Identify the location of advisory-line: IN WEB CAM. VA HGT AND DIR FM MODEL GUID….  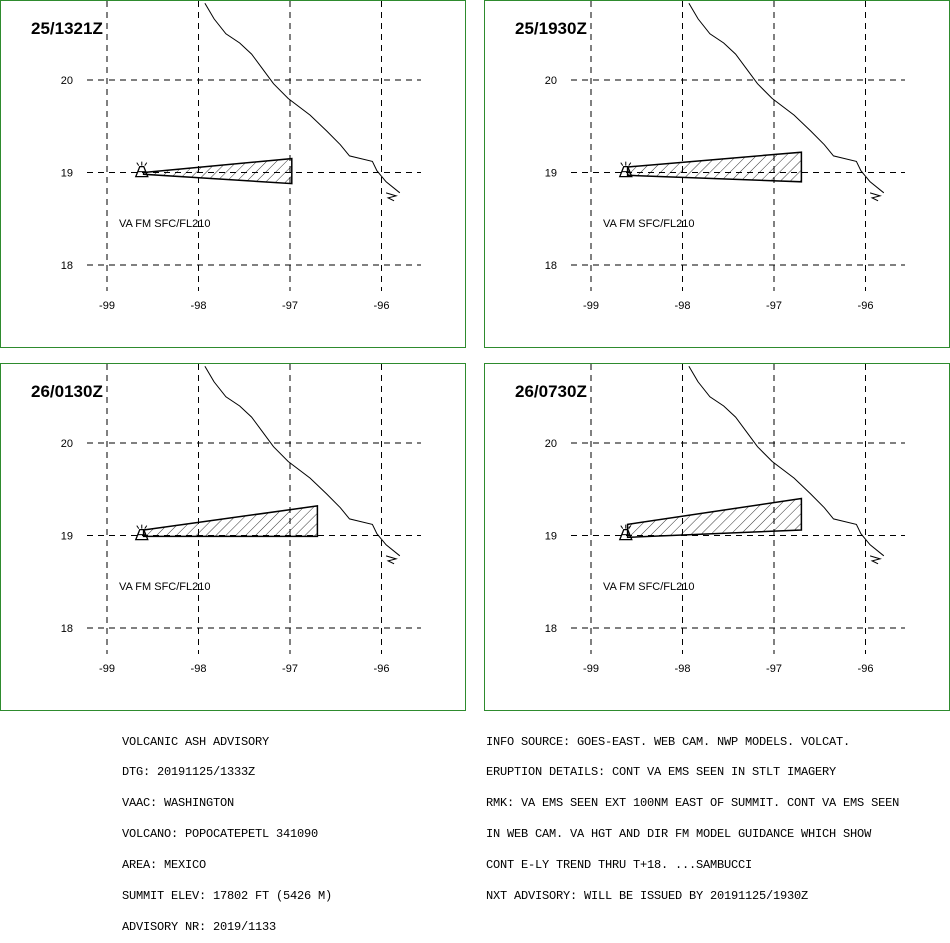
(679, 834).